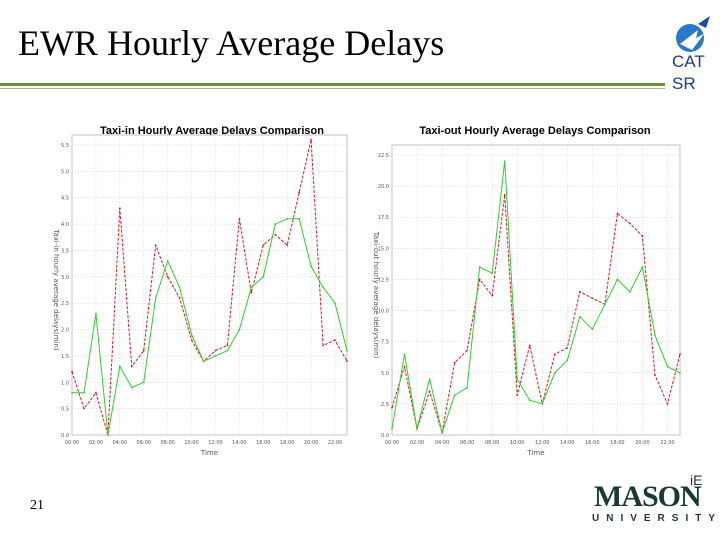 Image resolution: width=720 pixels, height=540 pixels. What do you see at coordinates (37, 505) in the screenshot?
I see `page-number: 21` at bounding box center [37, 505].